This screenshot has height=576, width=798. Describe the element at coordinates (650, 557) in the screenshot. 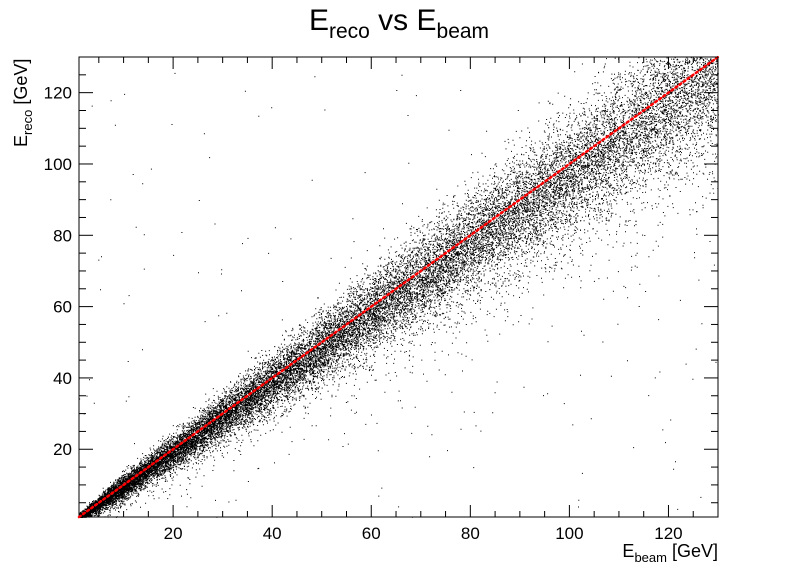

I see `x-axis-label-sub: beam` at that location.